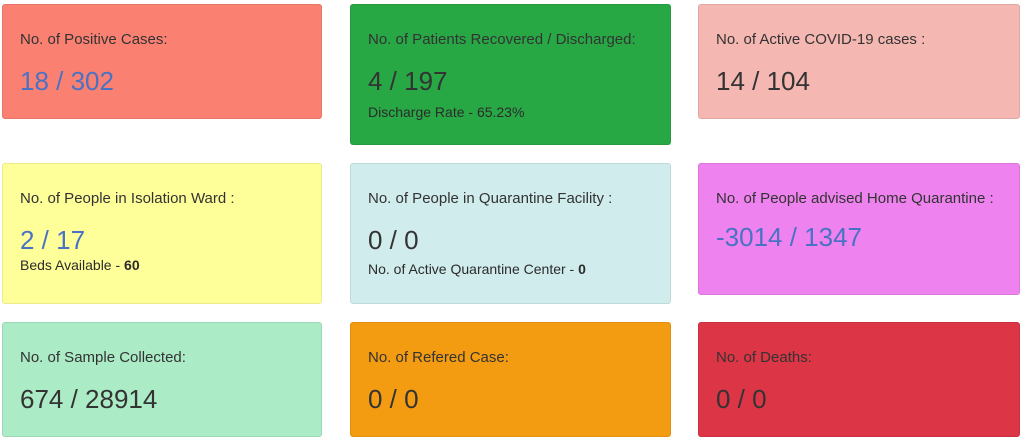  I want to click on refered-case-card: No. of Refered Case: 0 / 0, so click(510, 379).